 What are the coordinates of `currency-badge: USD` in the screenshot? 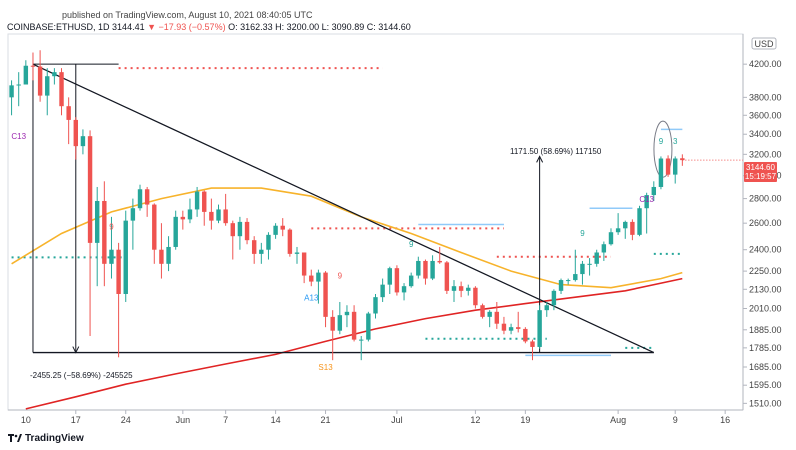 It's located at (764, 43).